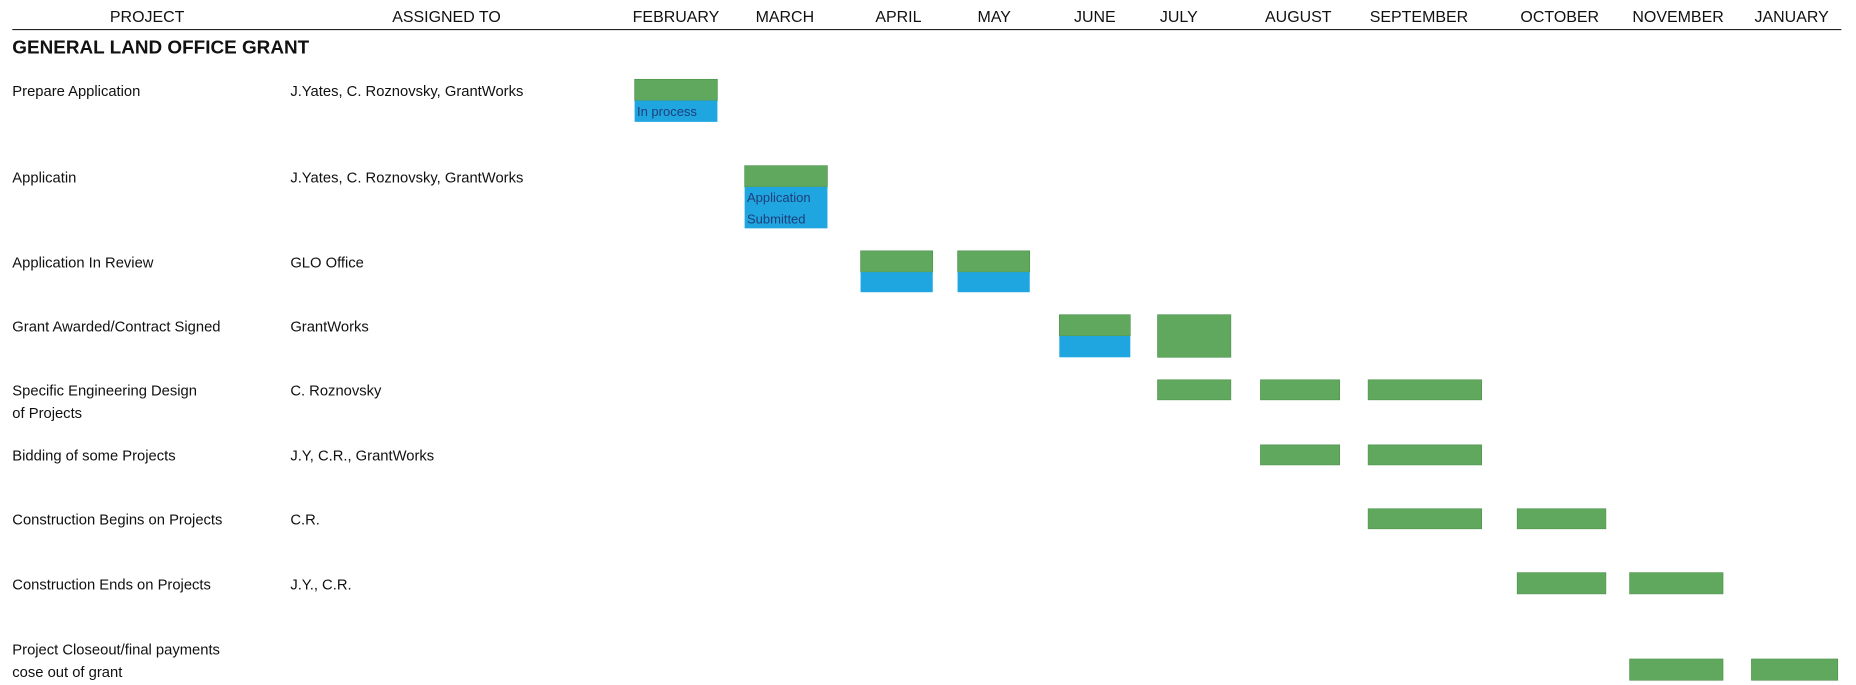 The image size is (1856, 685). Describe the element at coordinates (446, 17) in the screenshot. I see `column-header: ASSIGNED TO` at that location.